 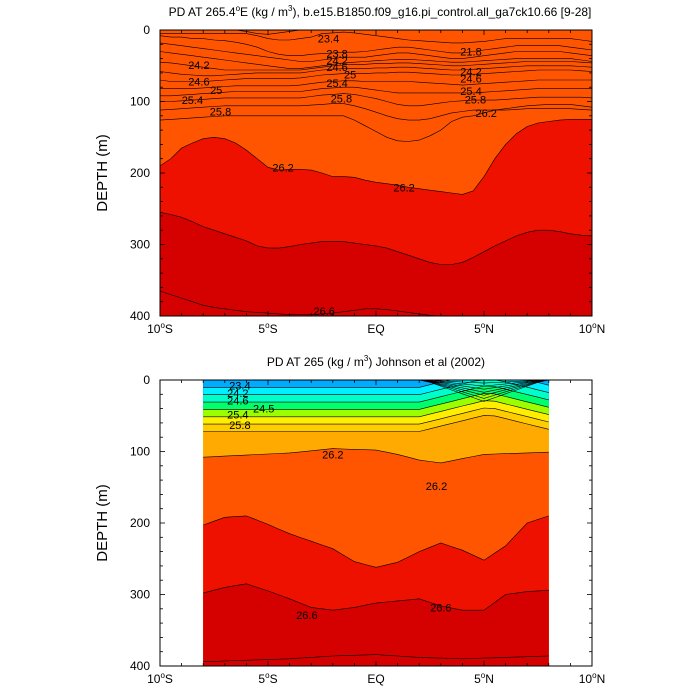 I want to click on contour-label: 24.5, so click(x=263, y=410).